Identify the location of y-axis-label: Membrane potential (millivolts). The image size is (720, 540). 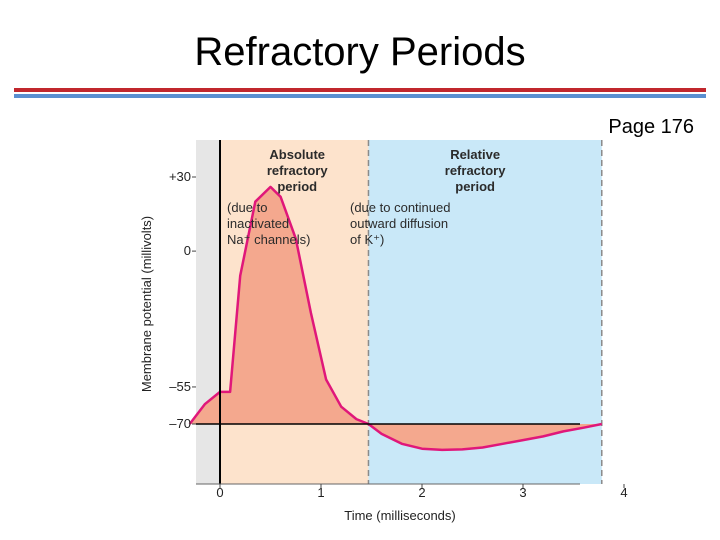
(146, 304).